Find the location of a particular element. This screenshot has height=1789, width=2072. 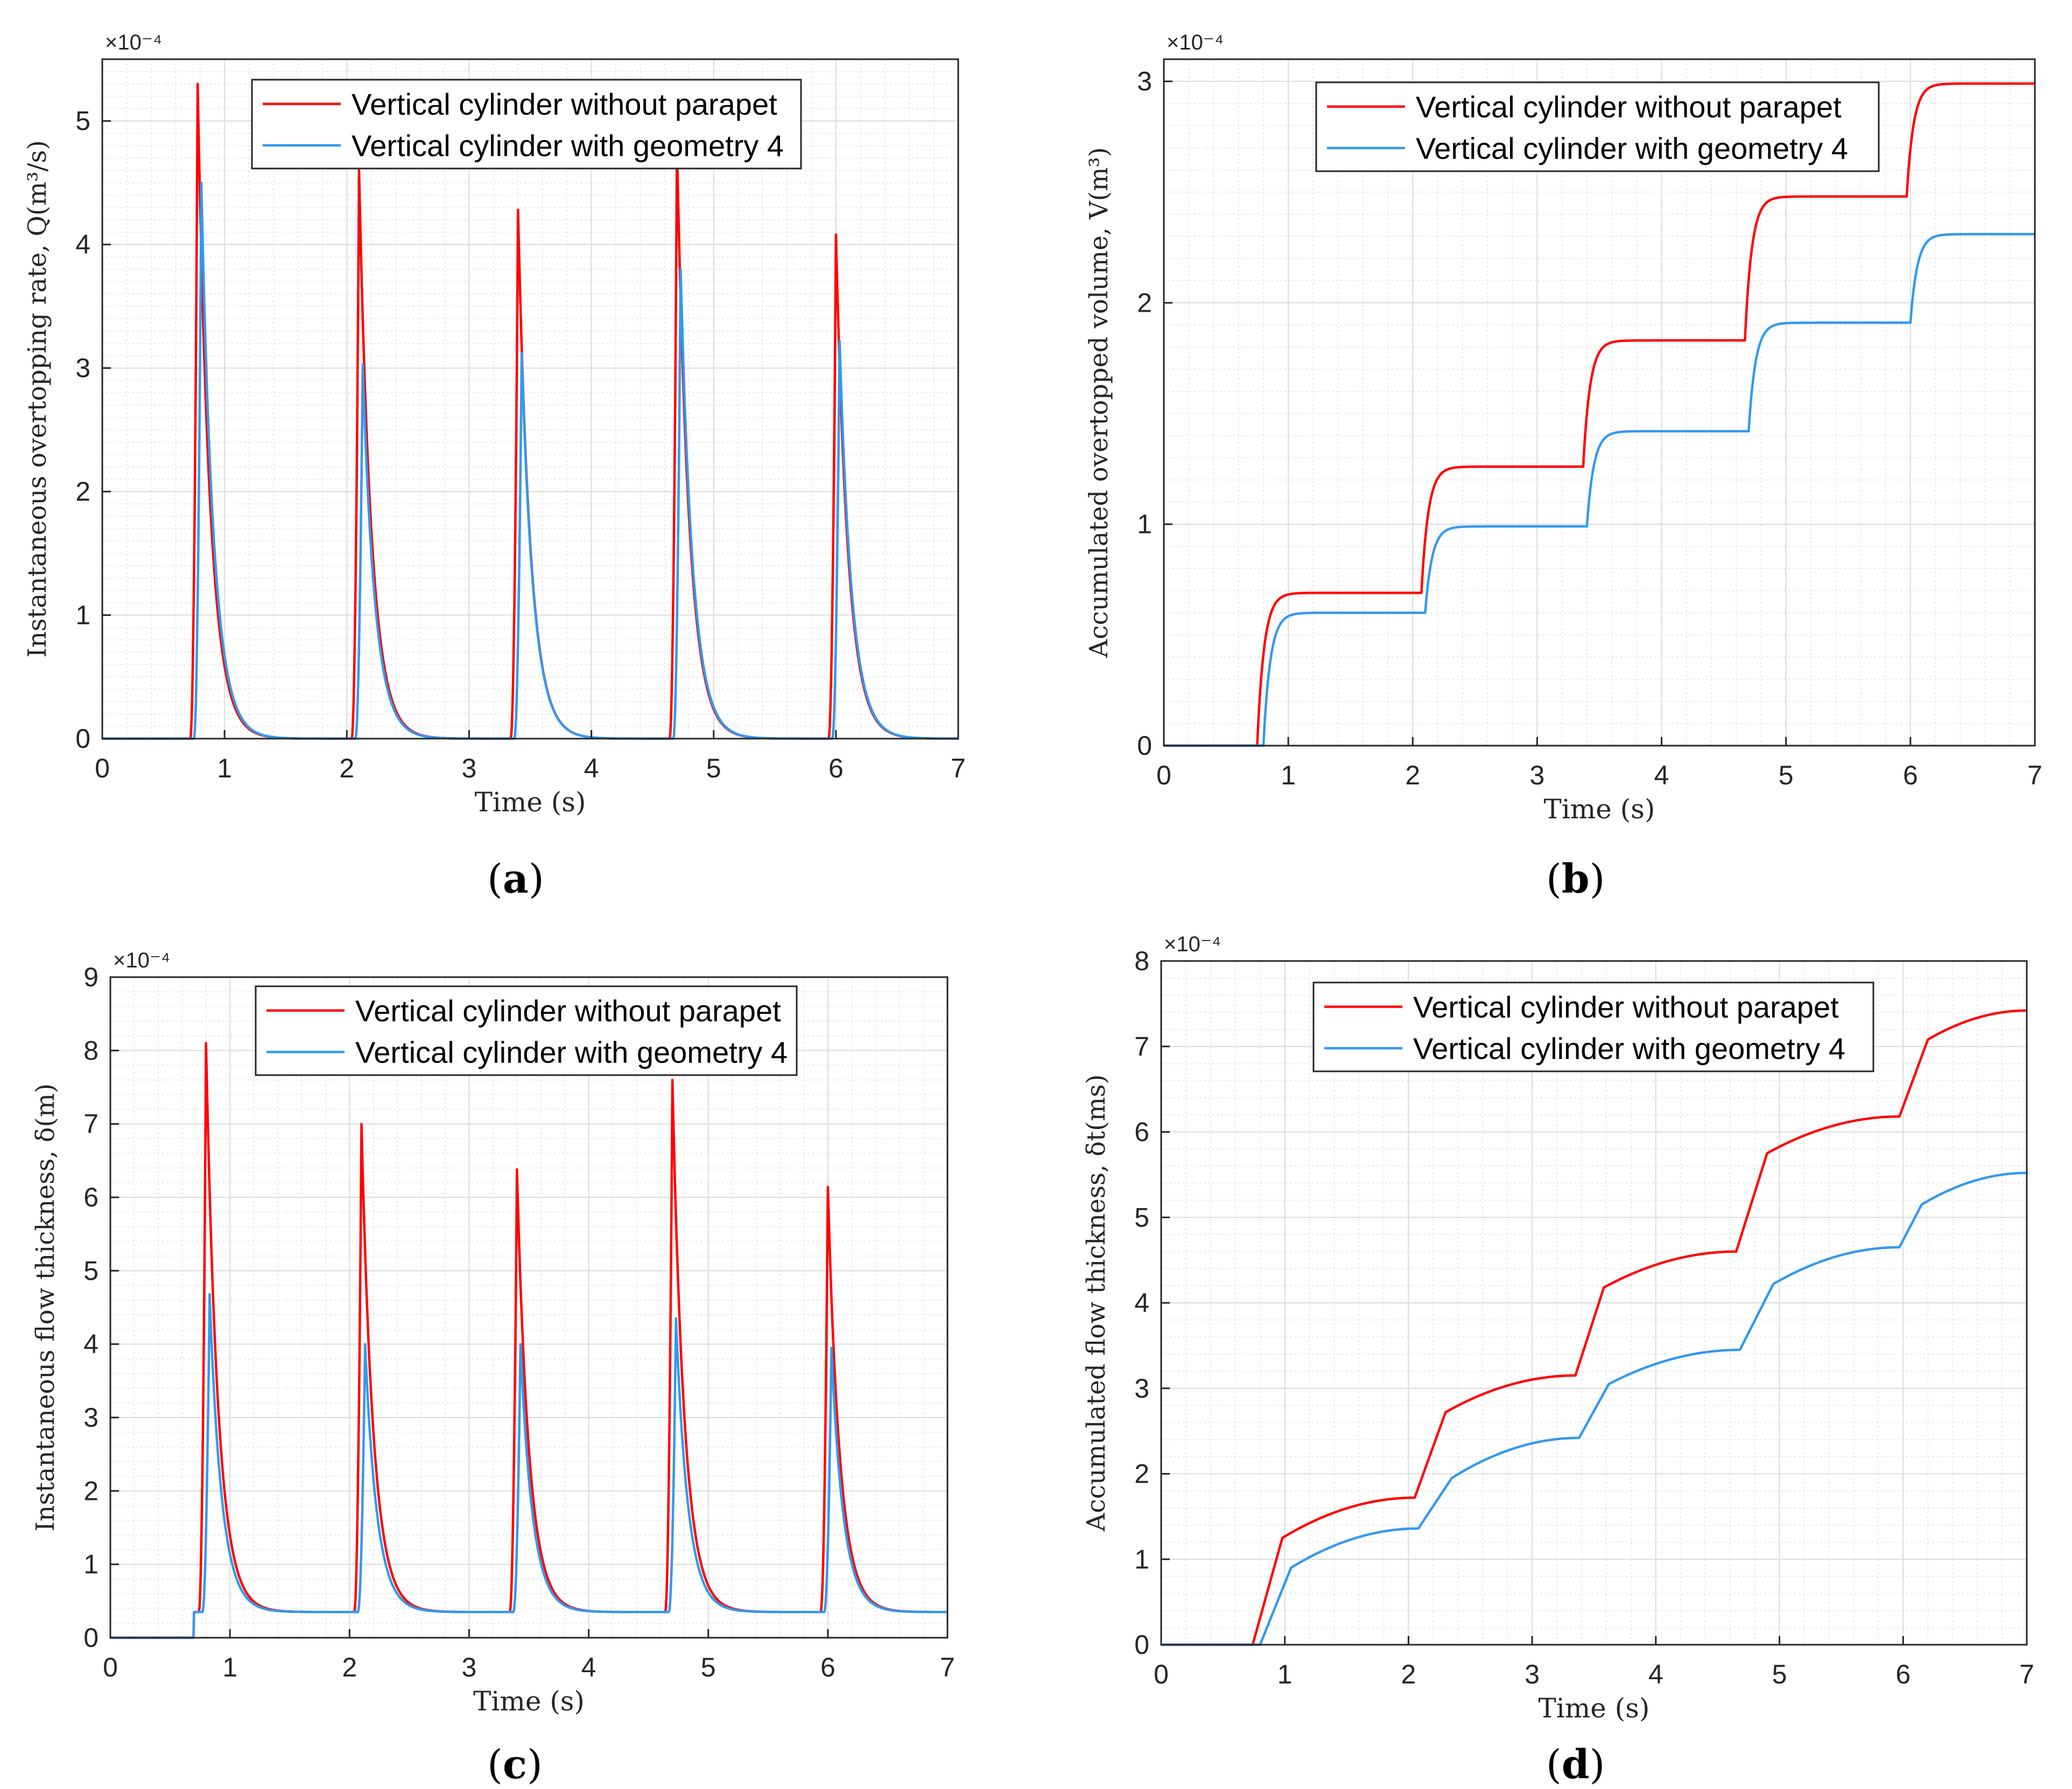

caption-a: (a) is located at coordinates (515, 879).